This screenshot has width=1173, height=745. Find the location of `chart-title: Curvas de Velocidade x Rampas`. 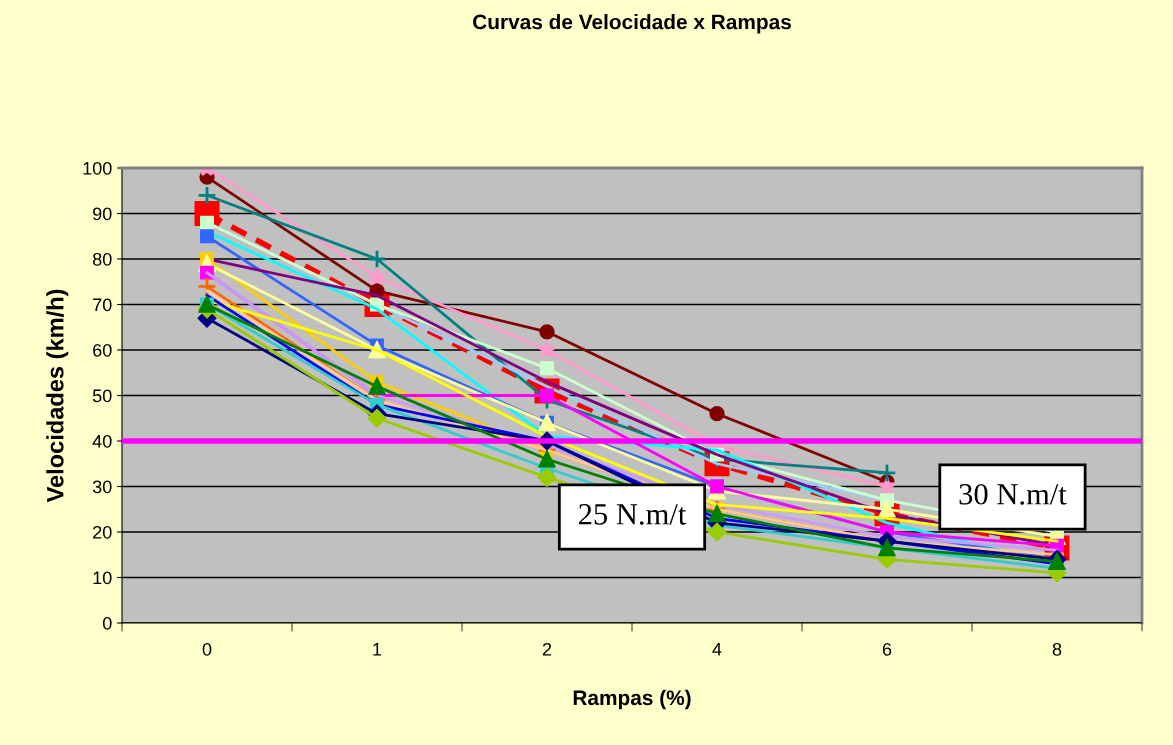

chart-title: Curvas de Velocidade x Rampas is located at coordinates (632, 24).